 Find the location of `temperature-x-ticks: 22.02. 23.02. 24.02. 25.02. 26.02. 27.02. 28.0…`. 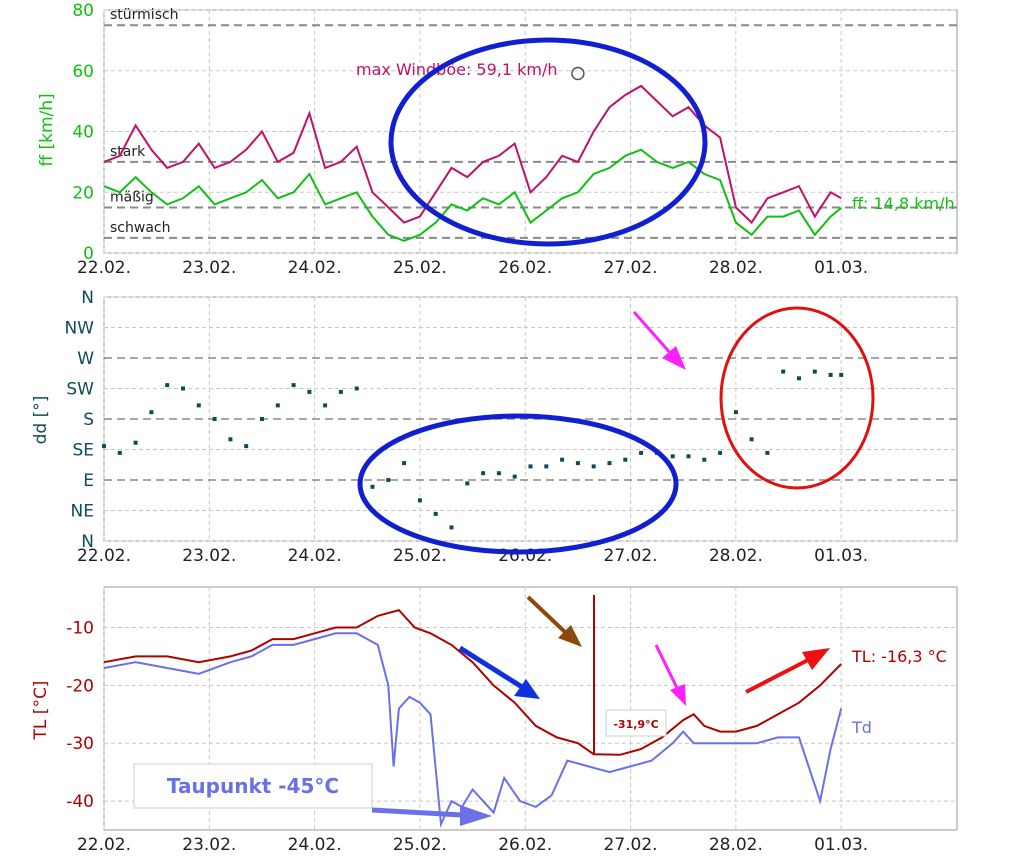

temperature-x-ticks: 22.02. 23.02. 24.02. 25.02. 26.02. 27.02. 28.0… is located at coordinates (472, 845).